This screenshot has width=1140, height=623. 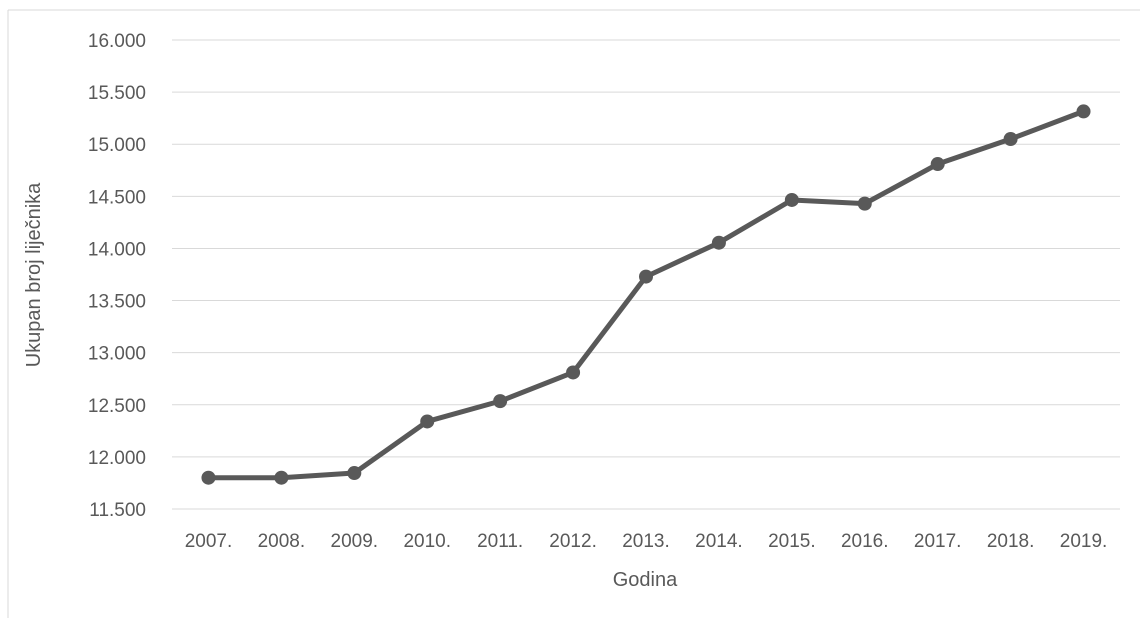 What do you see at coordinates (573, 541) in the screenshot?
I see `x-tick-label: 2012.` at bounding box center [573, 541].